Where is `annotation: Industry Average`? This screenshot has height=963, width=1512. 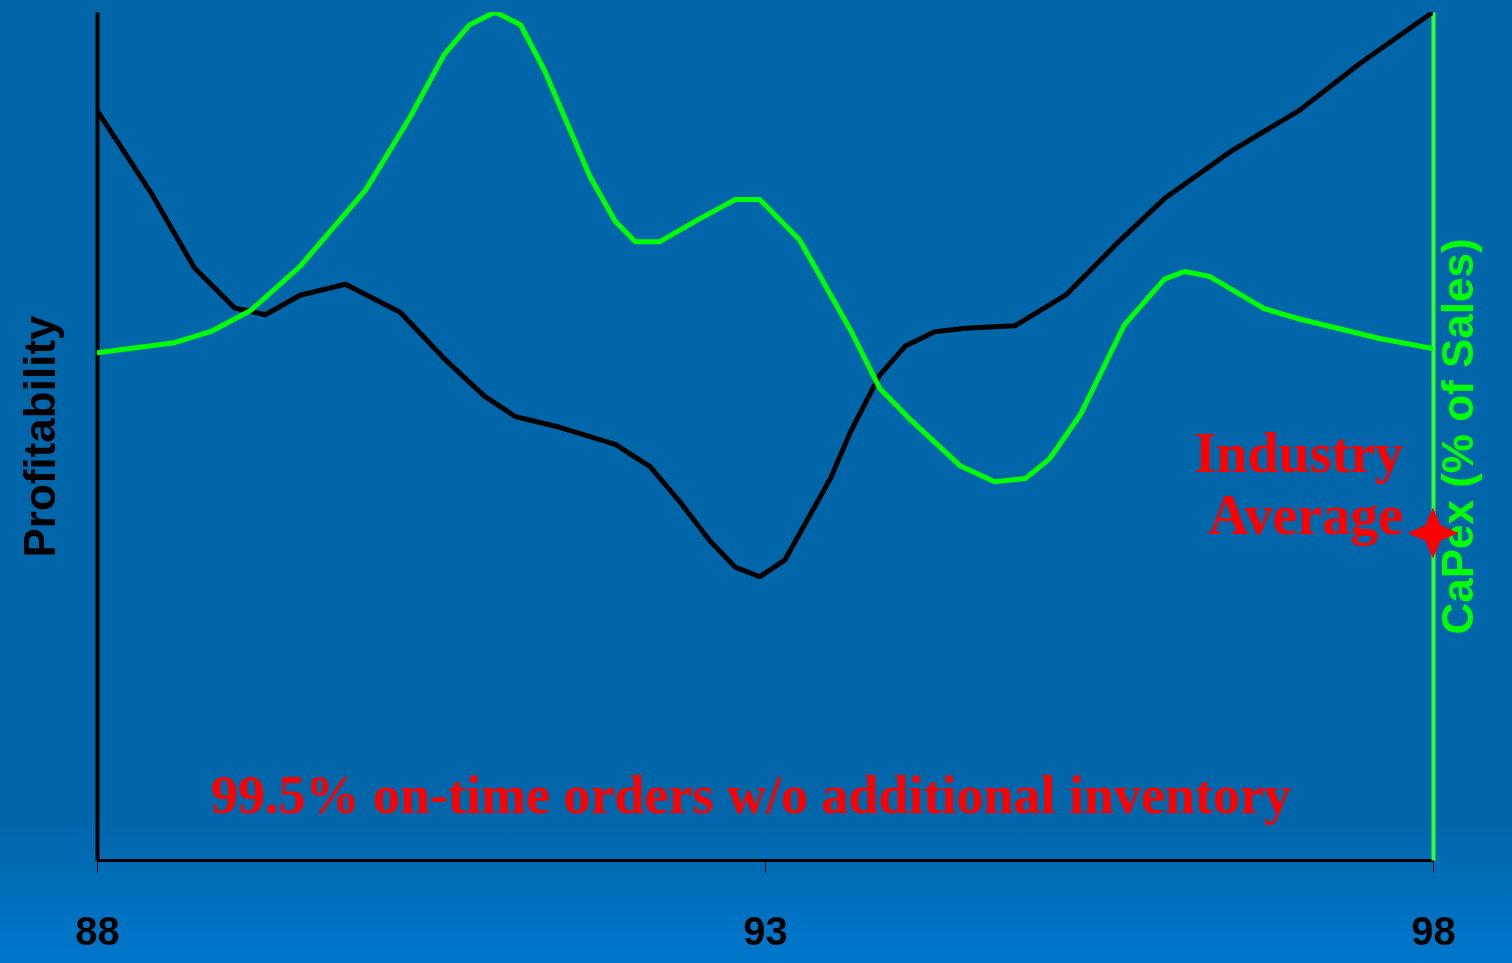 annotation: Industry Average is located at coordinates (1298, 484).